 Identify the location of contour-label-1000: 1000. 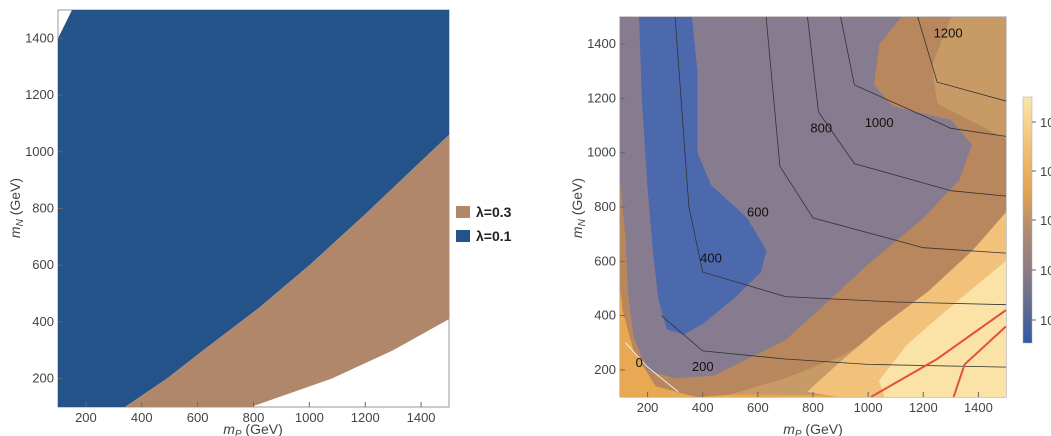
(879, 122).